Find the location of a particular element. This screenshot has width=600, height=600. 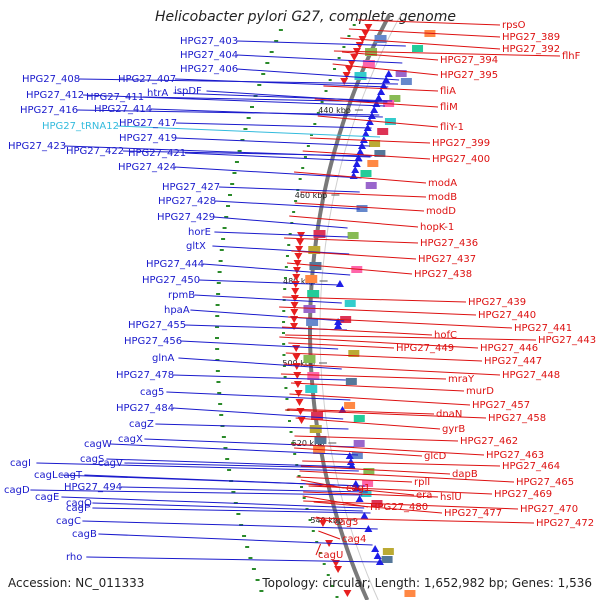

gene-label: cag5 is located at coordinates (152, 392).